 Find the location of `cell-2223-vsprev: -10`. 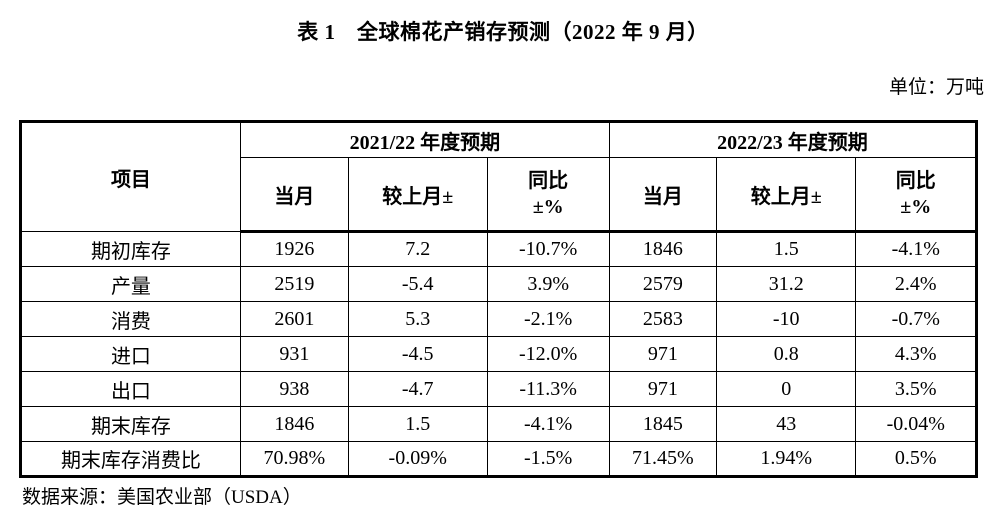

cell-2223-vsprev: -10 is located at coordinates (786, 319).